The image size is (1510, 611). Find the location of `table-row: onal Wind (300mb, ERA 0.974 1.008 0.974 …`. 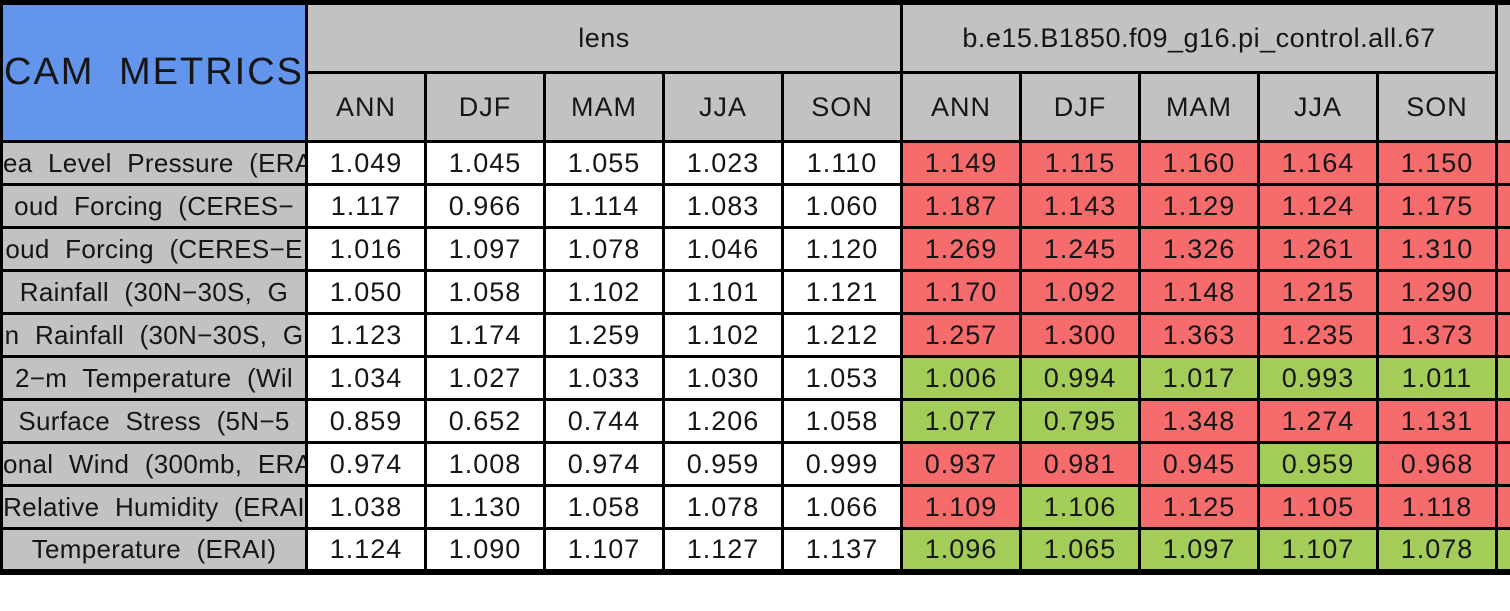

table-row: onal Wind (300mb, ERA 0.974 1.008 0.974 … is located at coordinates (755, 464).